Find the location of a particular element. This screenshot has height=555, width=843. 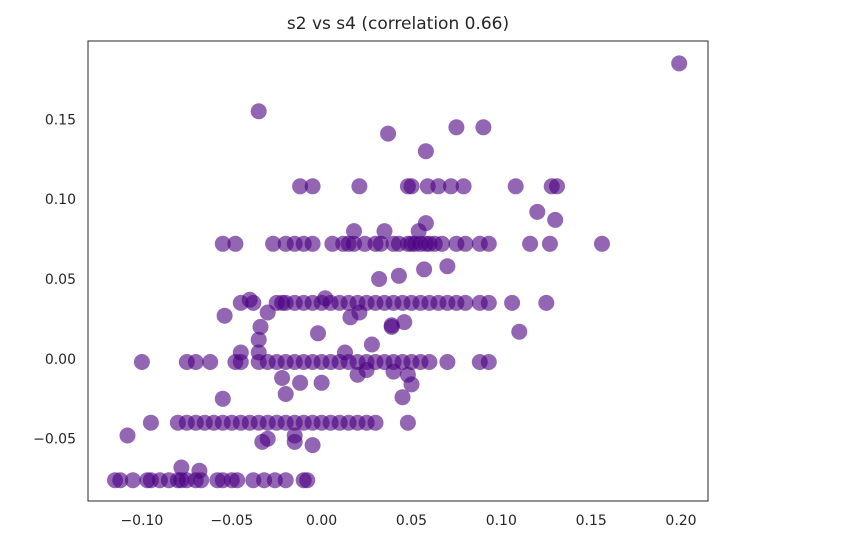

x-tick-label: 0.00 is located at coordinates (321, 521).